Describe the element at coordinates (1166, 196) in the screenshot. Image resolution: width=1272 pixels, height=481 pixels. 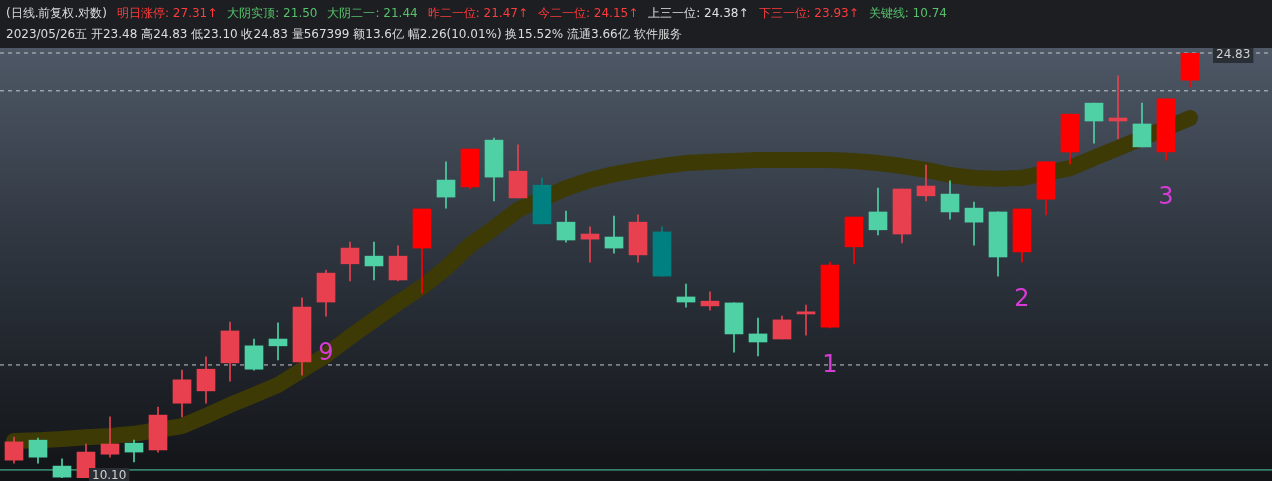
I see `text: 3` at that location.